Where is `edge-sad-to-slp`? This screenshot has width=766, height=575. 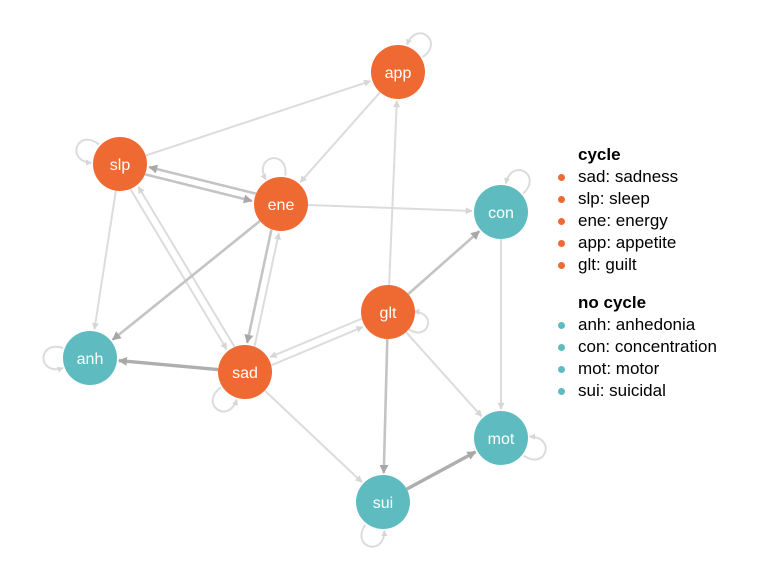 edge-sad-to-slp is located at coordinates (186, 267).